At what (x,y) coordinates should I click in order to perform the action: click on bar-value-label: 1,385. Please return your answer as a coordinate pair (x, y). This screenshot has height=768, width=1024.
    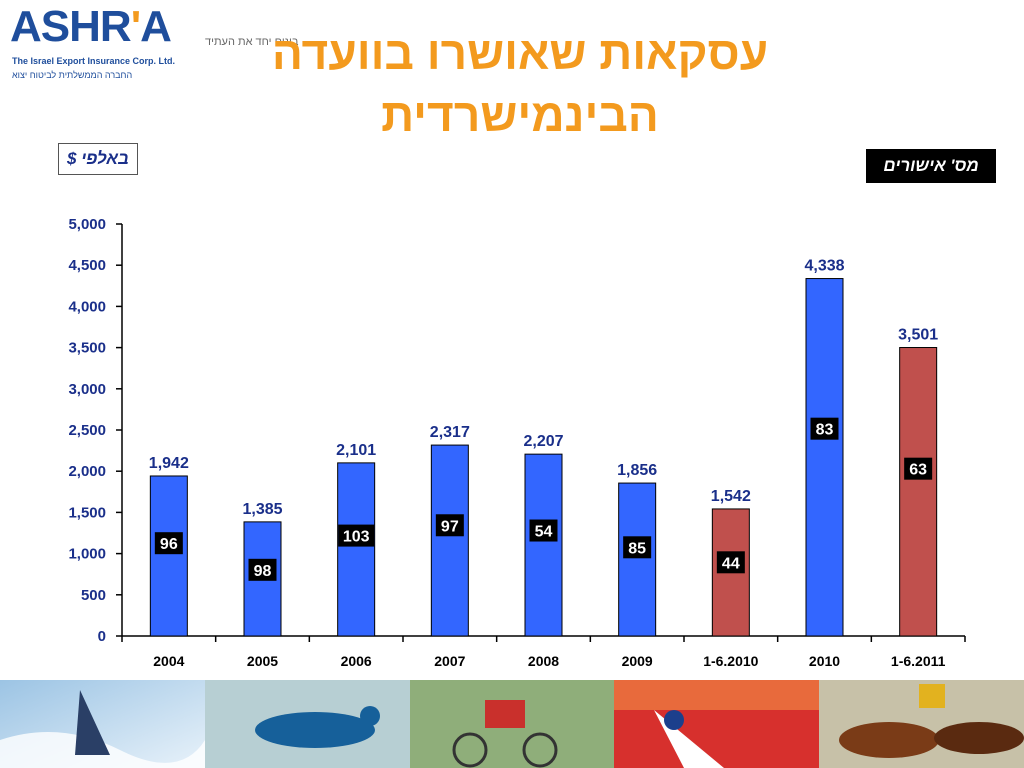
    Looking at the image, I should click on (262, 509).